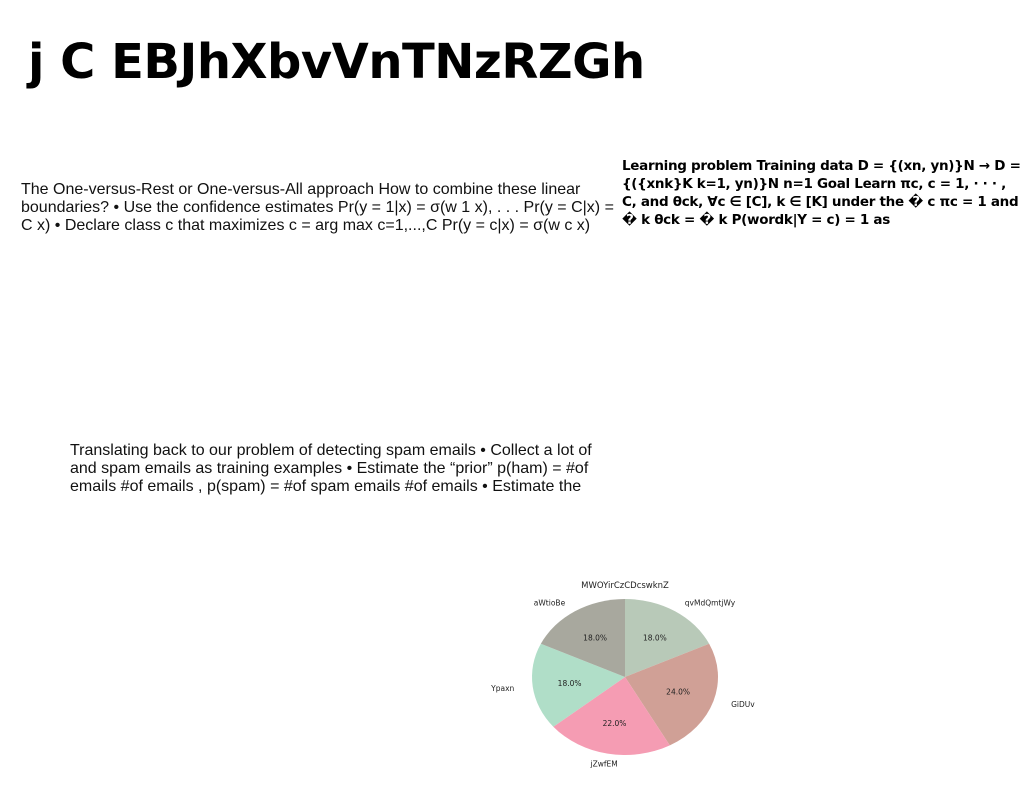  I want to click on pie-slice-qvMdQmtjWy, so click(667, 638).